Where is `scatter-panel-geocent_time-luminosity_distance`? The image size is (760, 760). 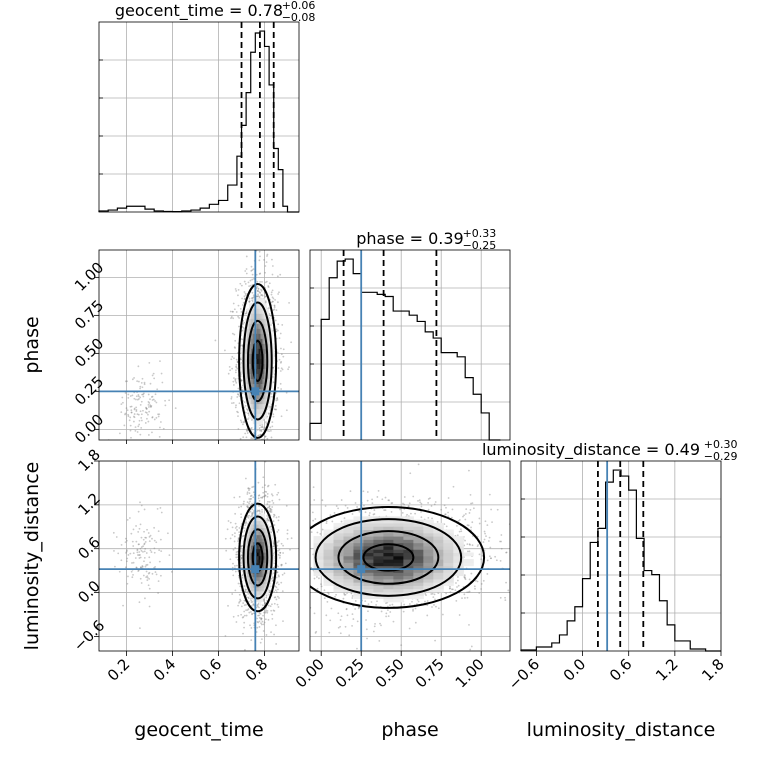 scatter-panel-geocent_time-luminosity_distance is located at coordinates (199, 556).